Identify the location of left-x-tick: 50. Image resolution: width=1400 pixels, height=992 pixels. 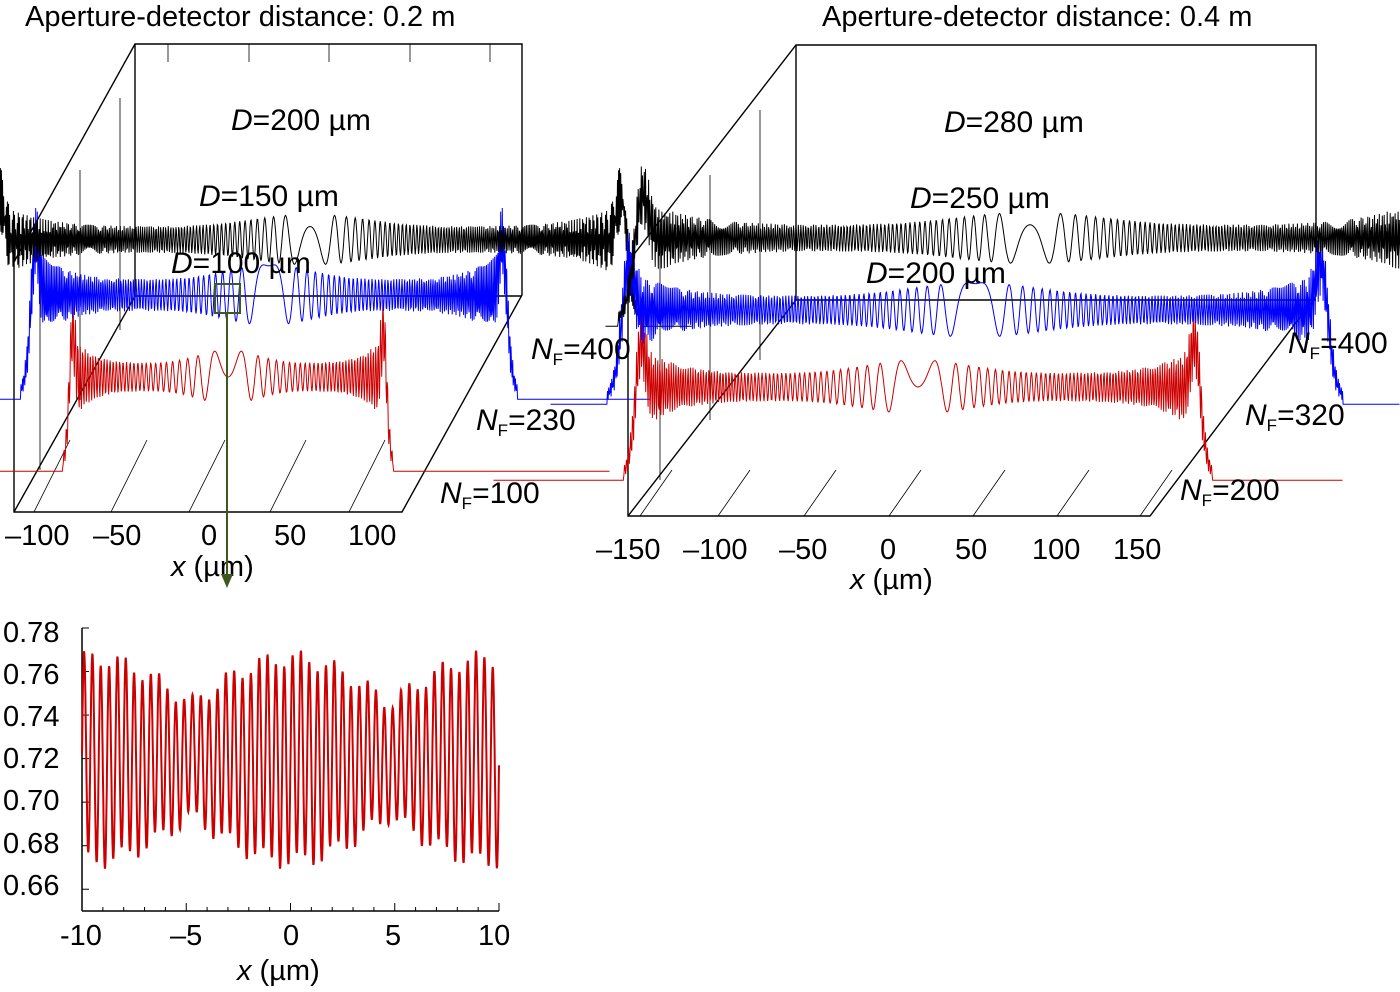
(290, 536).